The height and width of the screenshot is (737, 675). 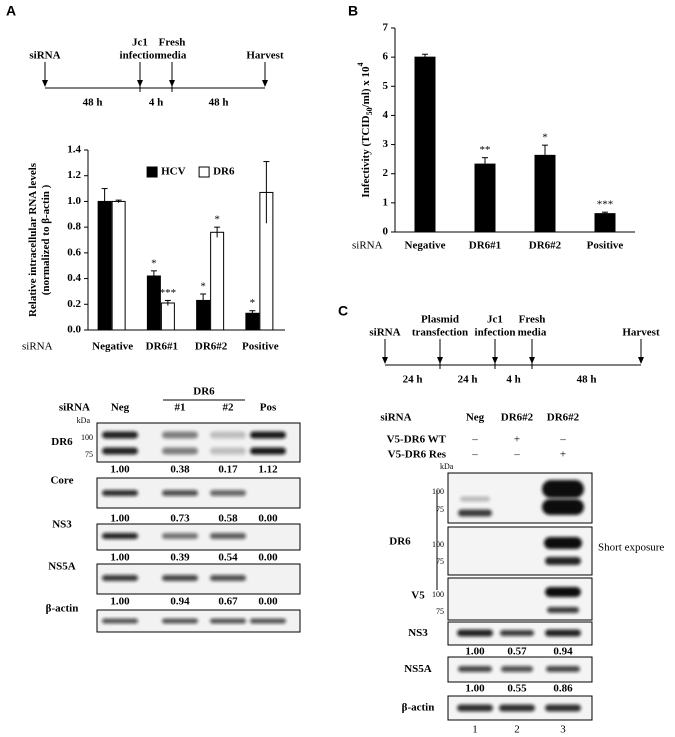 I want to click on lane-number: 1, so click(x=475, y=730).